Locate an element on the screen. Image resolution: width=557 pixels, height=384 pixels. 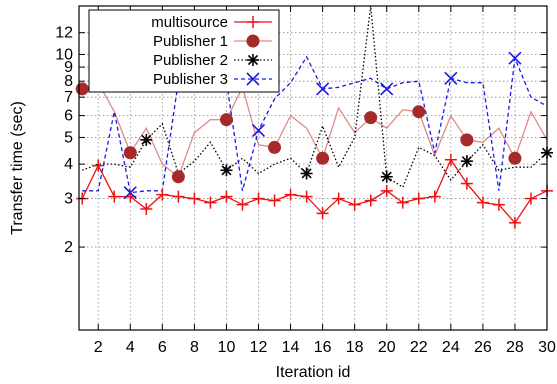
y-tick-label: 7 is located at coordinates (68, 97).